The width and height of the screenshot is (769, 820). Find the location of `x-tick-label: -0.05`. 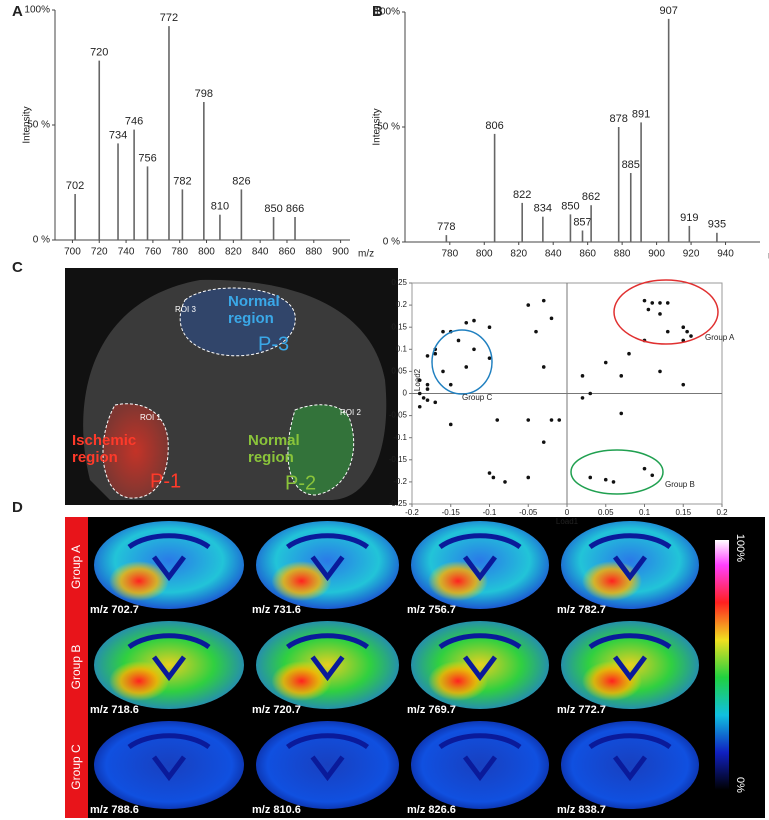

x-tick-label: -0.05 is located at coordinates (528, 512).